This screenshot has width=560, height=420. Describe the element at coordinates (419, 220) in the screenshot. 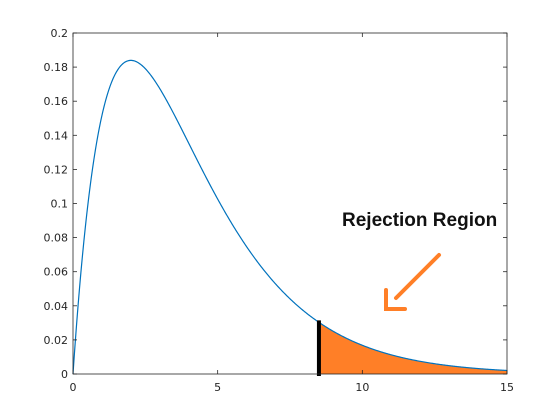

I see `rejection-region-label: Rejection Region` at that location.